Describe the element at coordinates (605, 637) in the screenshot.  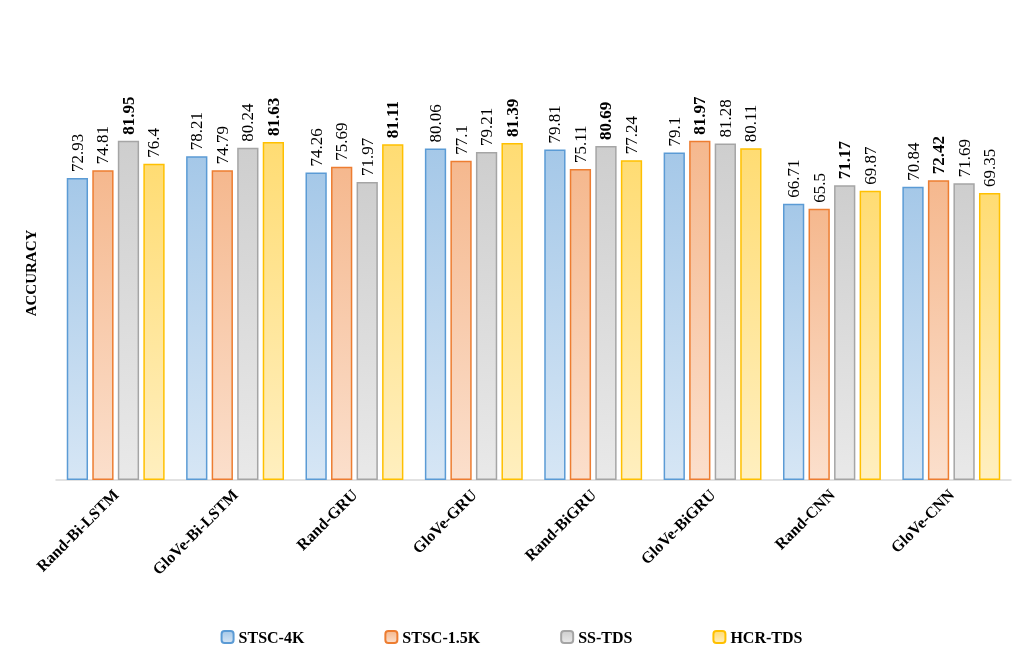
I see `legend-label: SS-TDS` at that location.